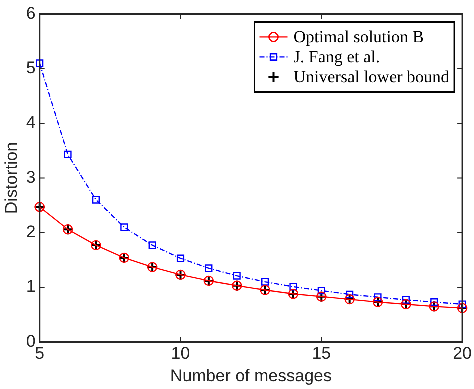  I want to click on x-tick-label: 15, so click(322, 354).